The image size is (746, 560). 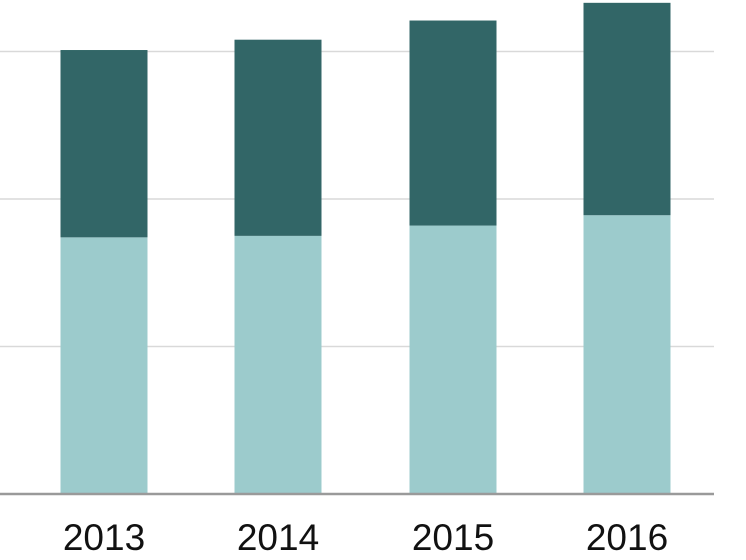 I want to click on x-tick-label-2013: 2013, so click(x=104, y=537).